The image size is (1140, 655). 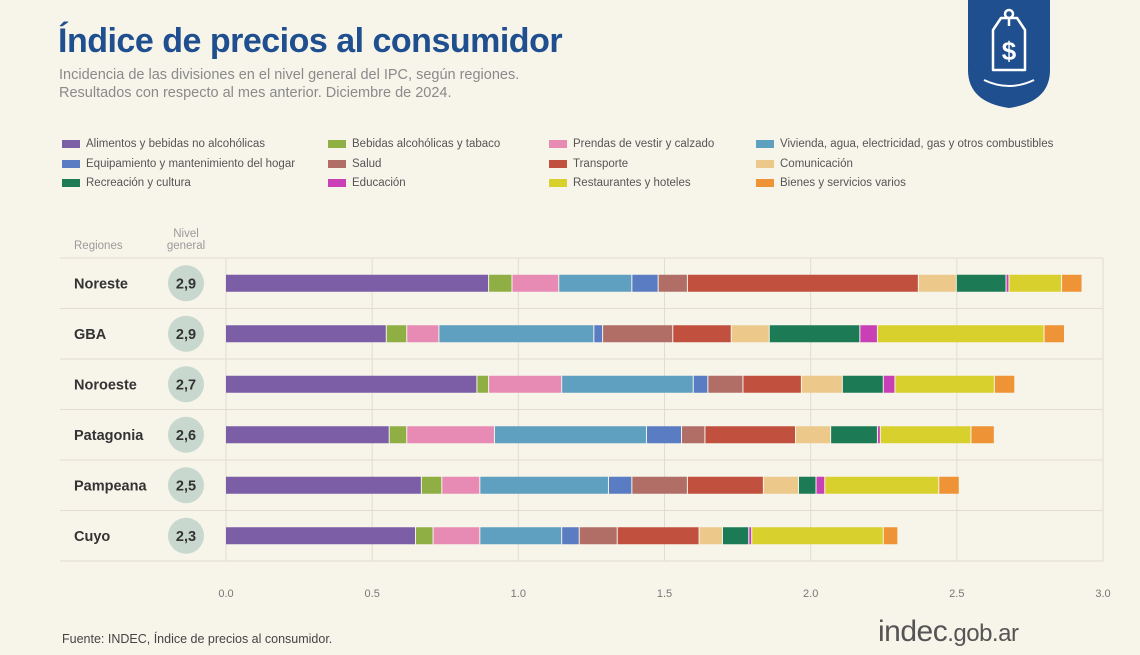 What do you see at coordinates (1102, 594) in the screenshot?
I see `x-tick-label: 3.0` at bounding box center [1102, 594].